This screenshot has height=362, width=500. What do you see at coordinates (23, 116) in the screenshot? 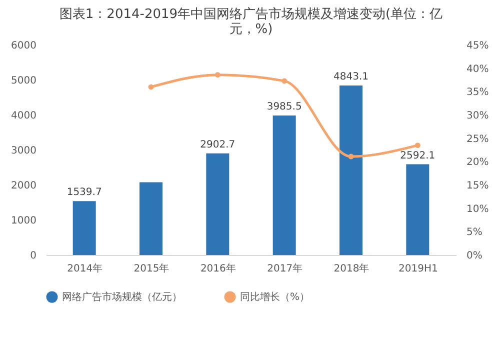
I see `y-tick-label: 4000` at bounding box center [23, 116].